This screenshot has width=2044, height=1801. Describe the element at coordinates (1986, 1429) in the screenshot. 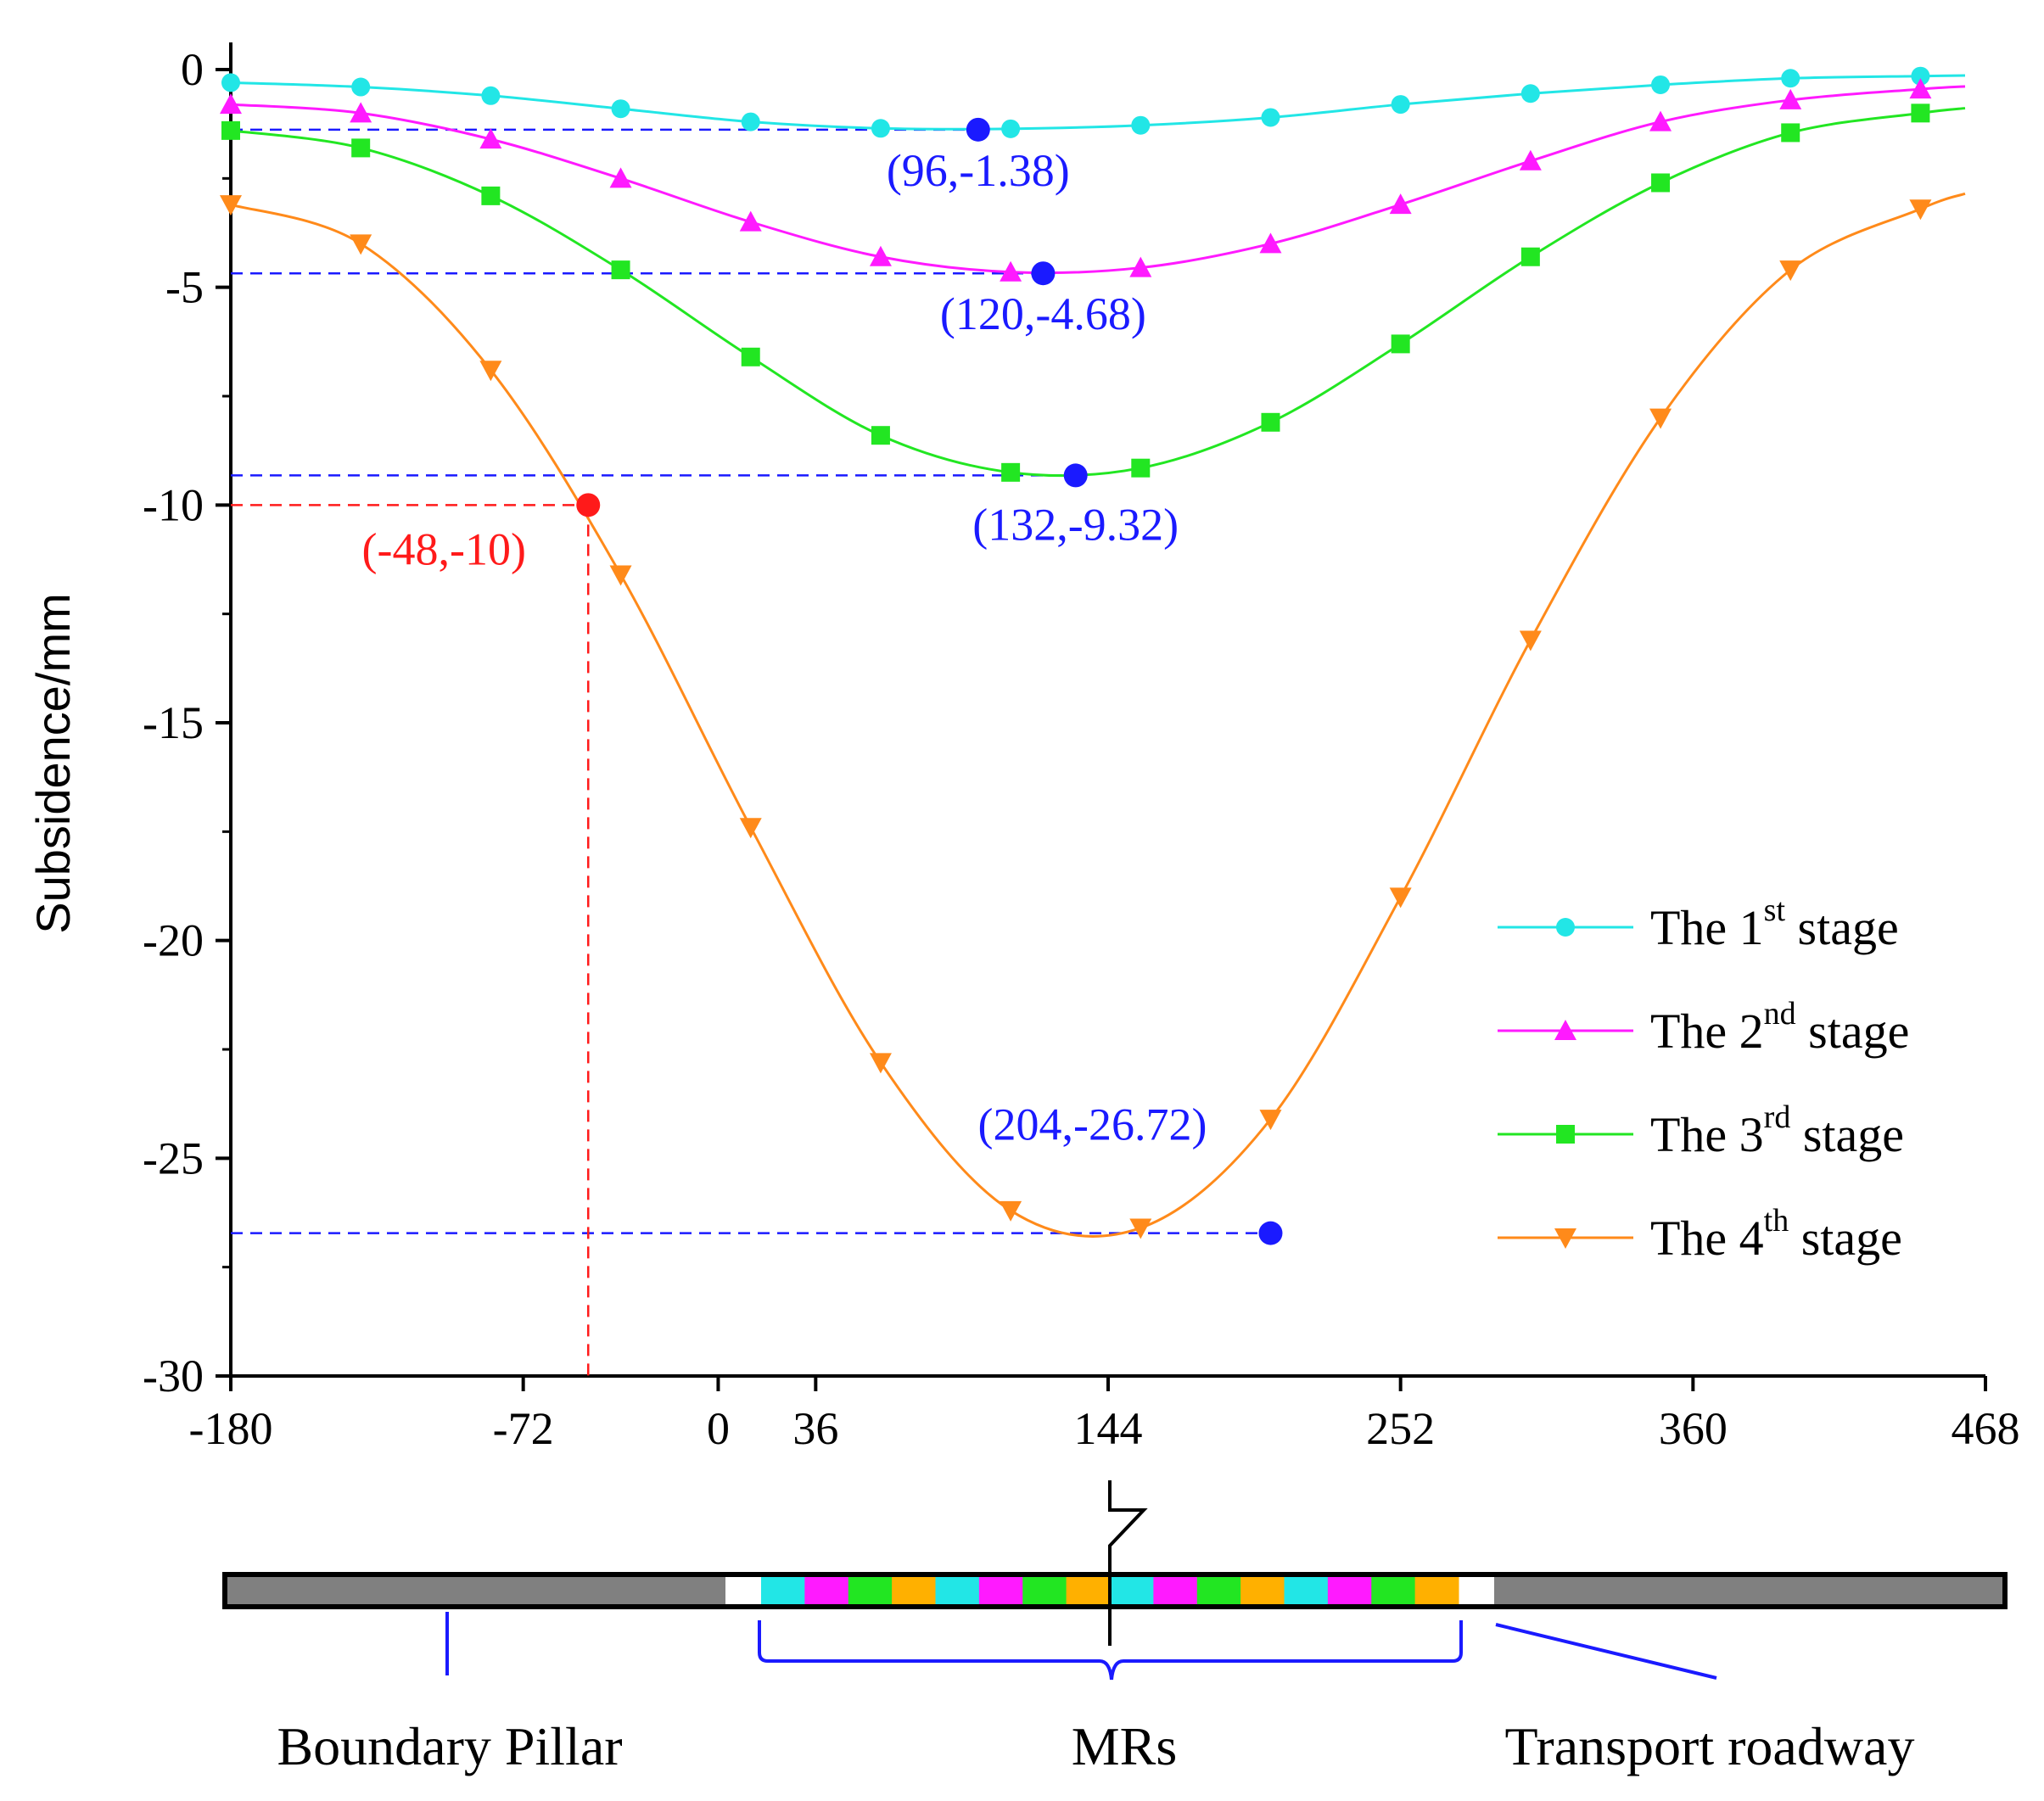

I see `x-tick-label: 468` at that location.